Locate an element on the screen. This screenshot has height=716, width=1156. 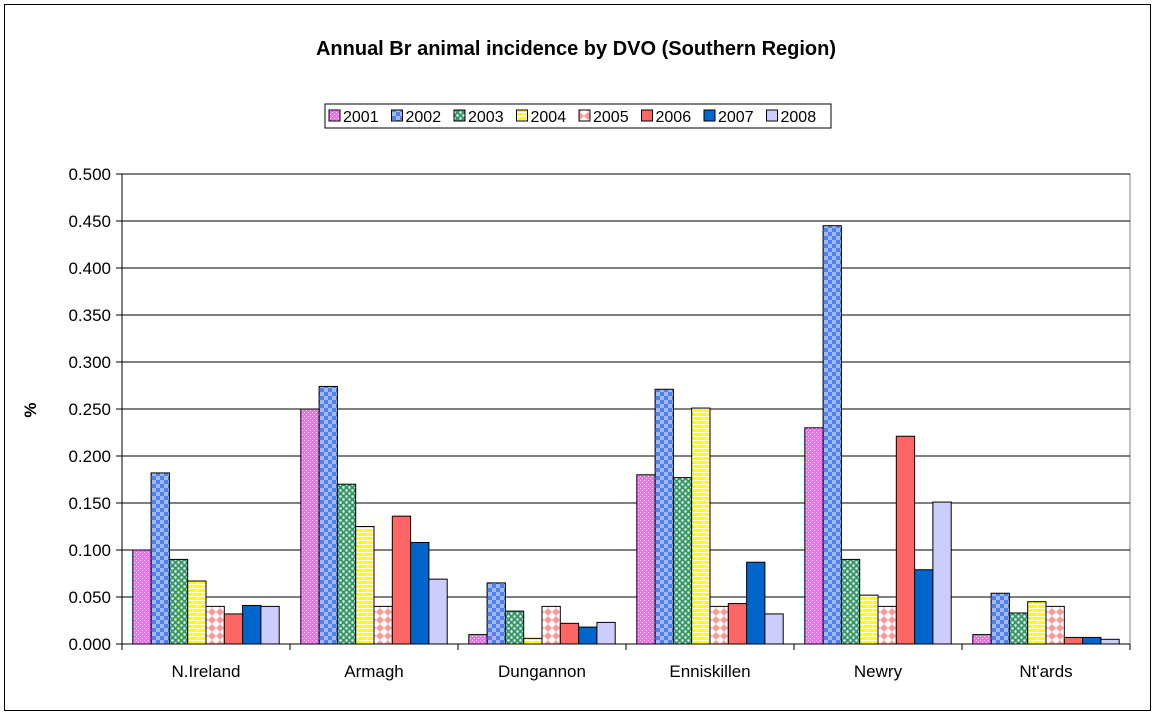
legend-swatch-2008 is located at coordinates (772, 115).